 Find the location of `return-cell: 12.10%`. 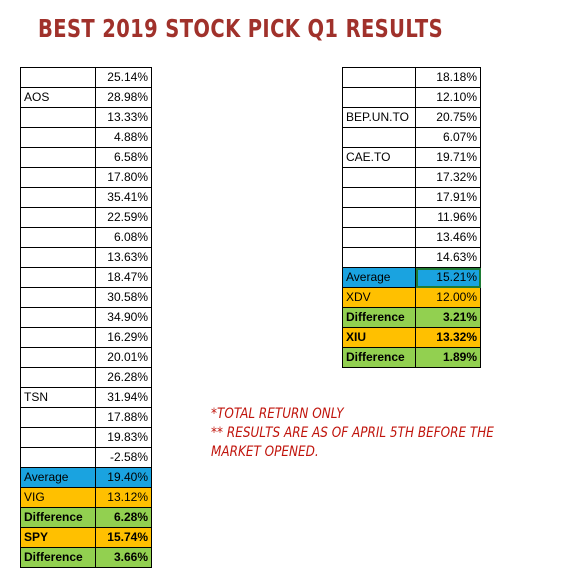

return-cell: 12.10% is located at coordinates (448, 97).